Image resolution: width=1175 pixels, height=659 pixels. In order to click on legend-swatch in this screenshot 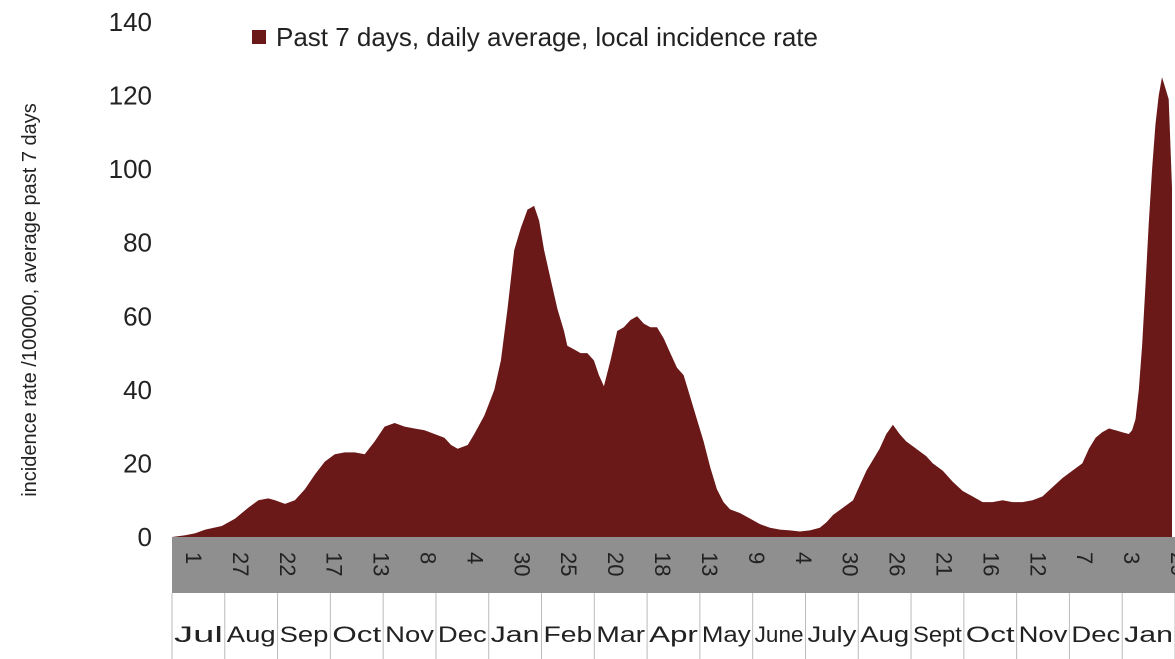, I will do `click(259, 37)`.